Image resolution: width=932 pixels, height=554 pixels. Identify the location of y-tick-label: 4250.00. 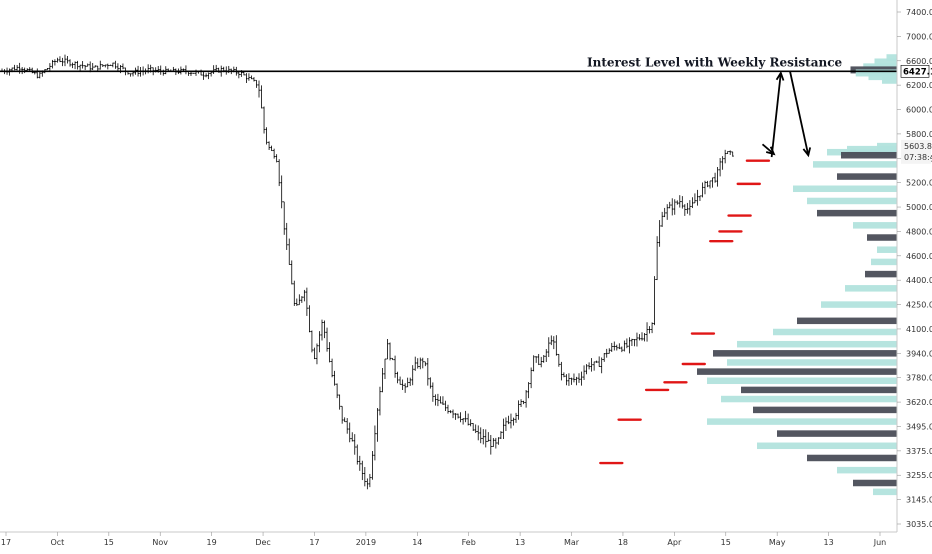
(919, 305).